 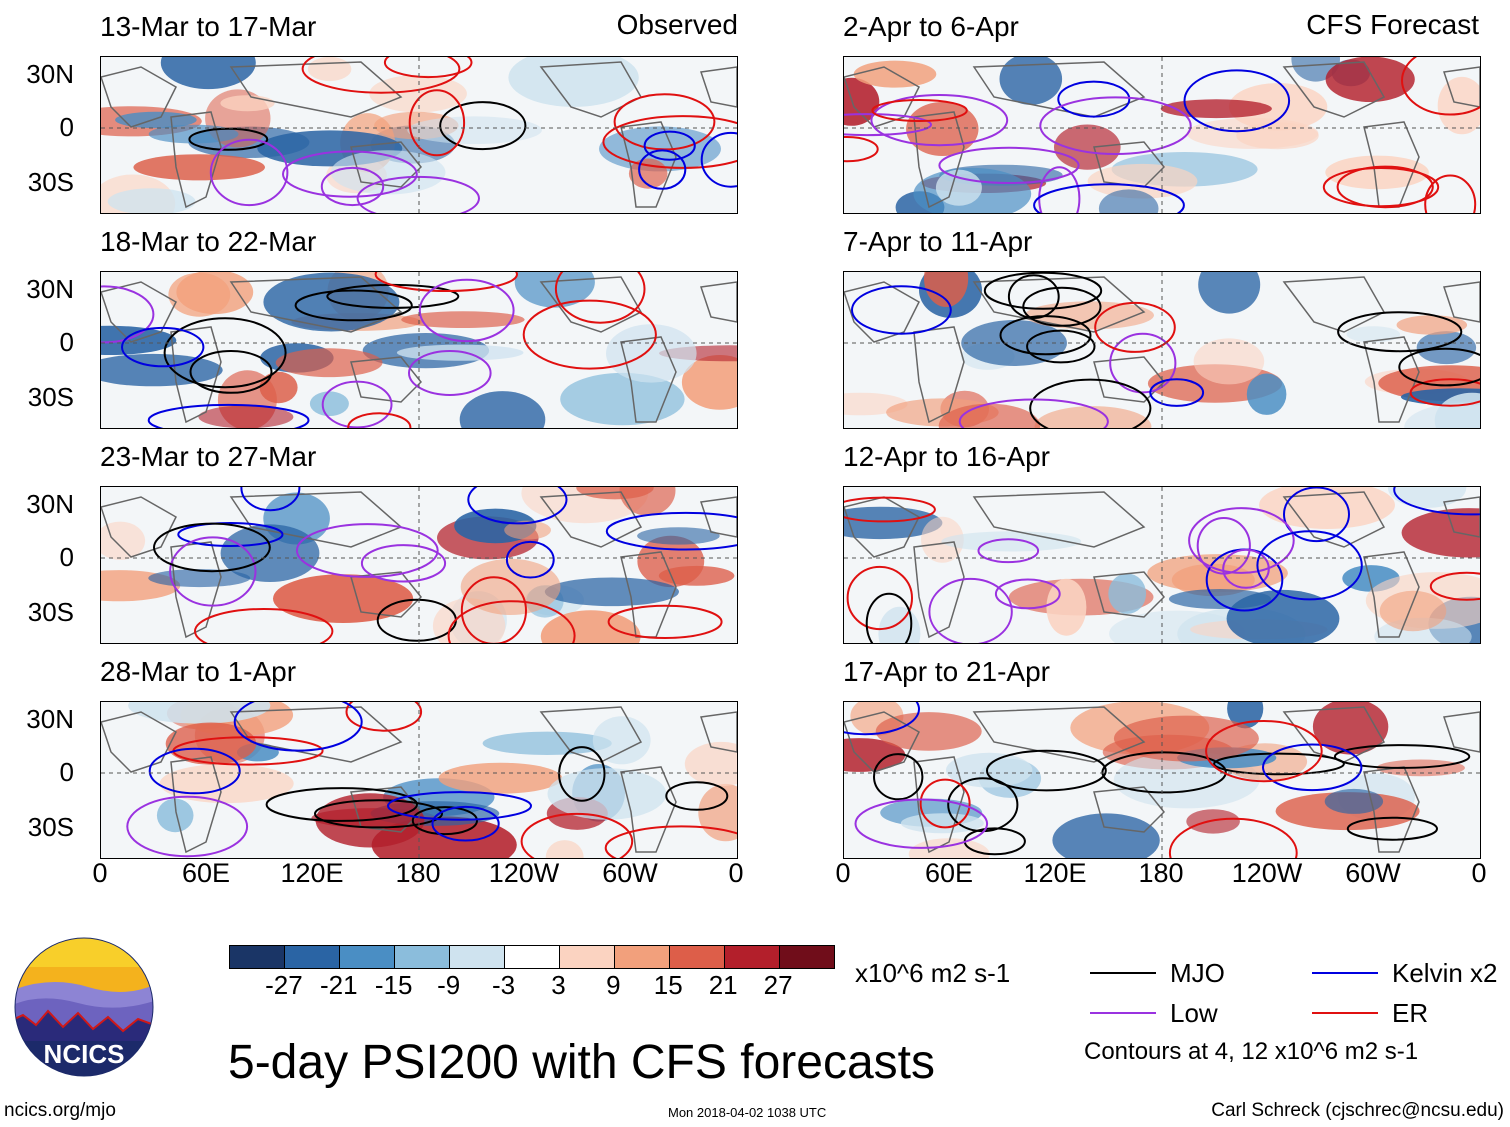 I want to click on longitude-label: 120W, so click(x=524, y=873).